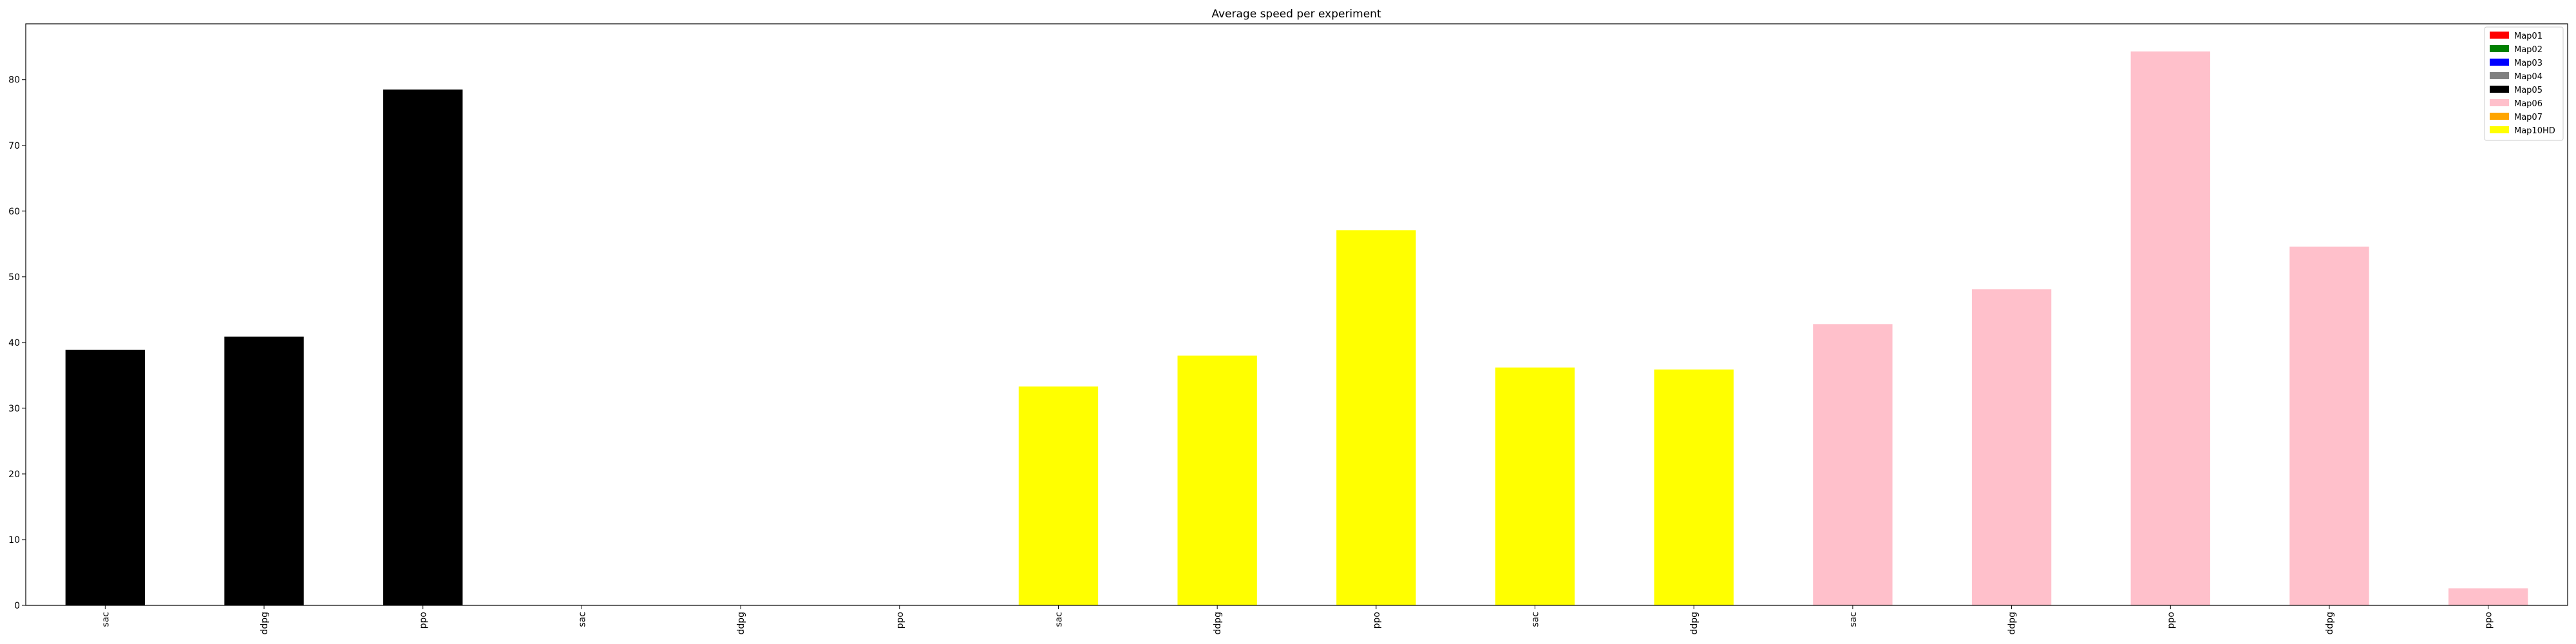  What do you see at coordinates (17, 606) in the screenshot?
I see `y-tick-label: 0` at bounding box center [17, 606].